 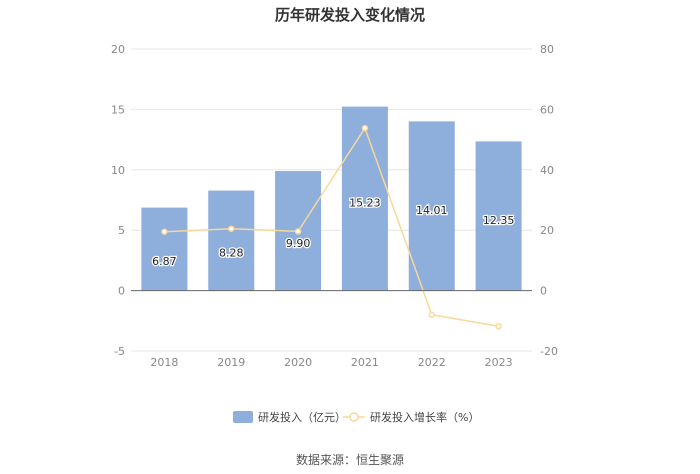 I want to click on x-tick-label: 2020, so click(x=298, y=362).